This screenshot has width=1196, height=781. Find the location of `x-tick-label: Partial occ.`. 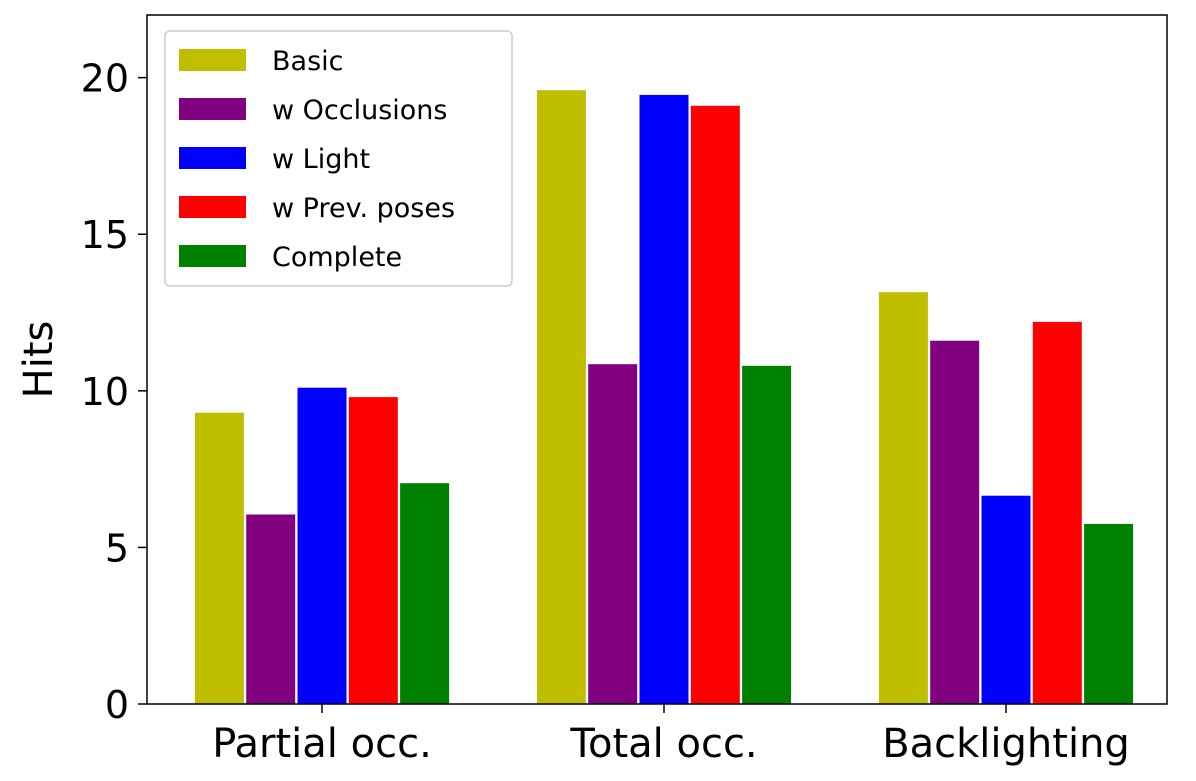

x-tick-label: Partial occ. is located at coordinates (322, 744).